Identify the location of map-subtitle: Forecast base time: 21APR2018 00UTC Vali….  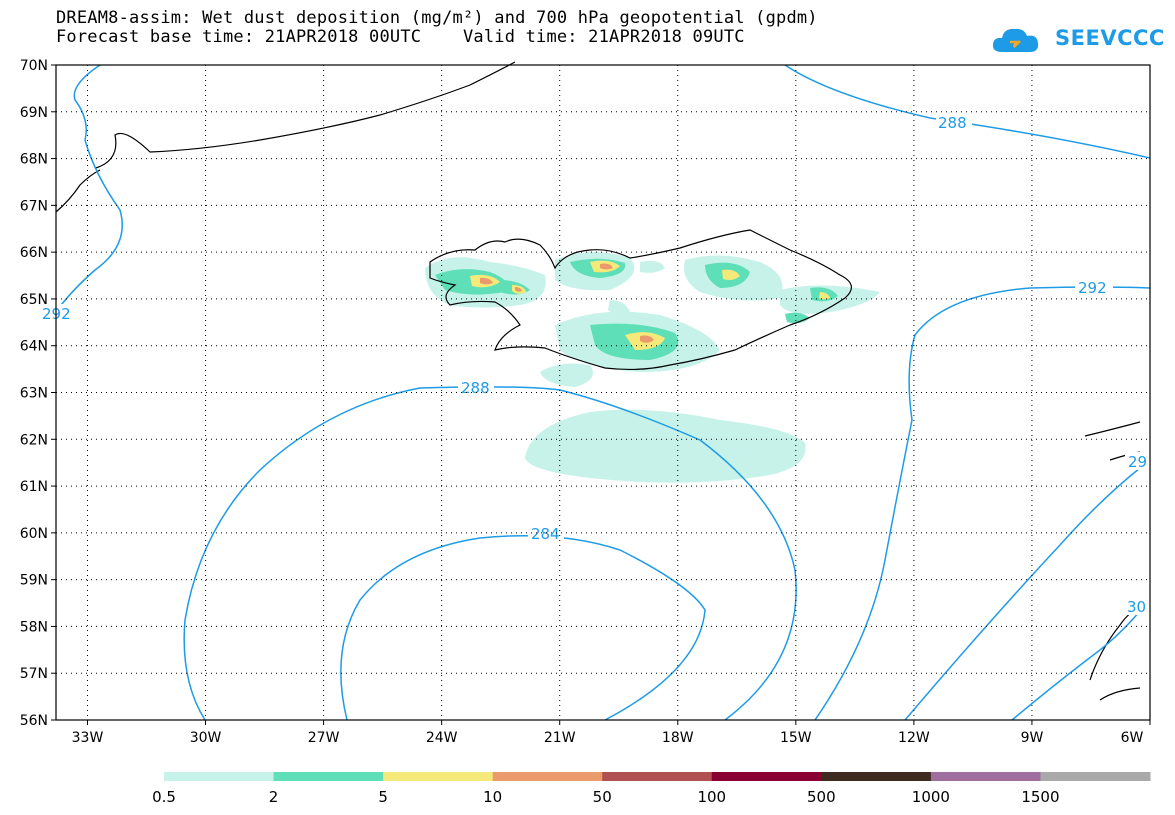
(400, 37).